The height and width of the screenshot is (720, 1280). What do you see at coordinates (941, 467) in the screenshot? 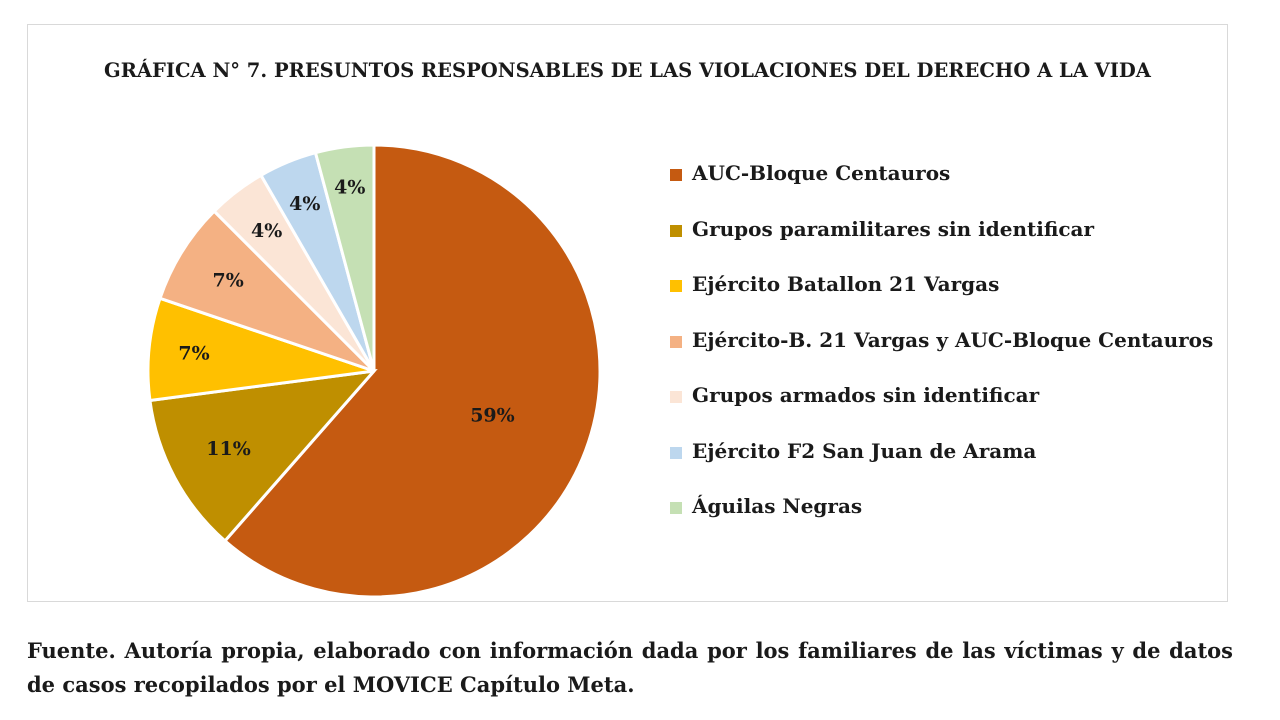
I see `legend-item: Ejército F2 San Juan de Arama` at bounding box center [941, 467].